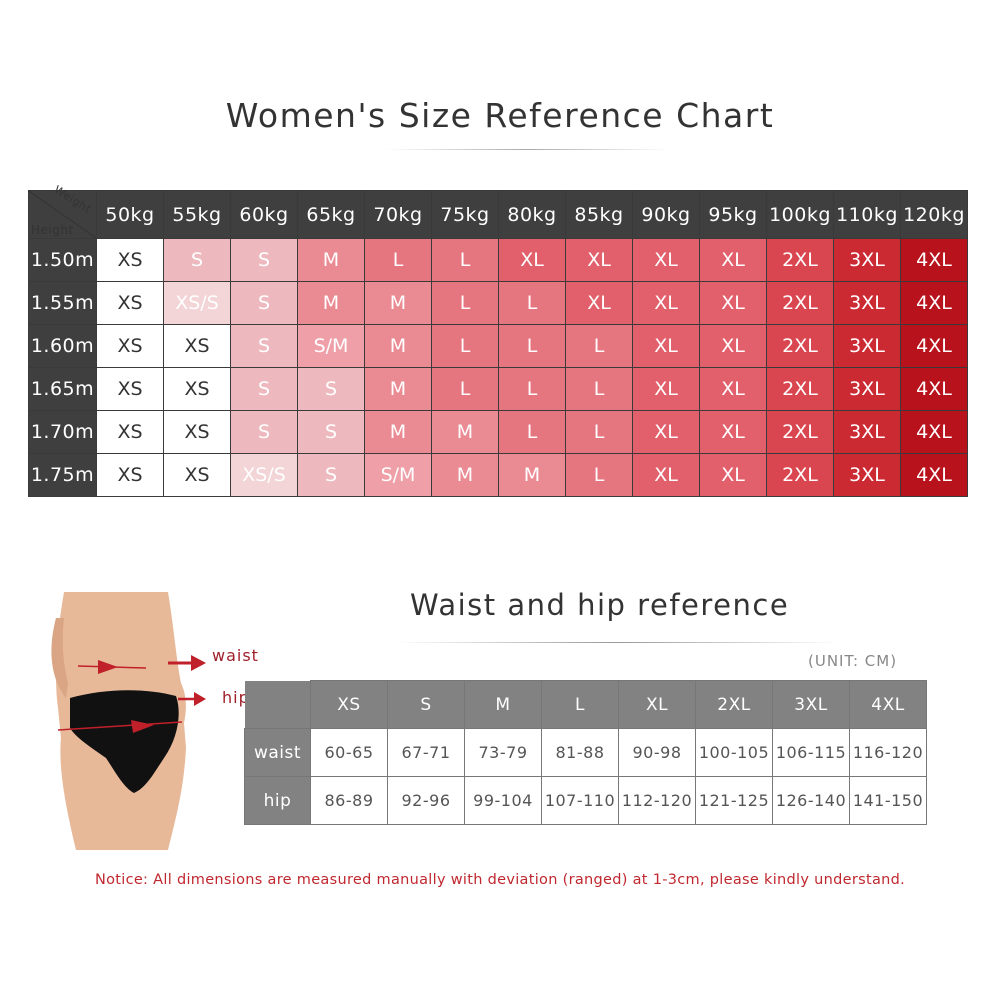  I want to click on size-header-cell: L, so click(580, 704).